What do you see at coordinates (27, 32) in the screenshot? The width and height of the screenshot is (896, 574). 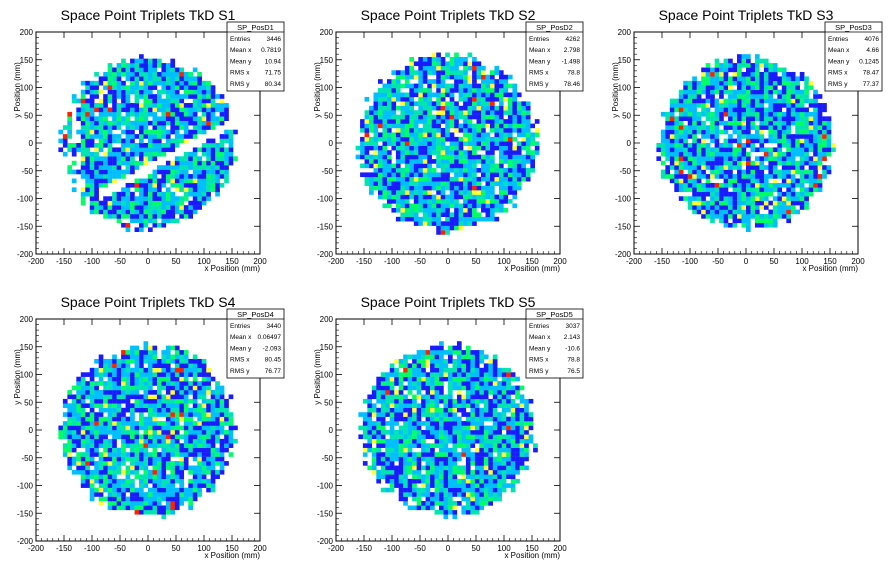 I see `y-tick-label: 200` at bounding box center [27, 32].